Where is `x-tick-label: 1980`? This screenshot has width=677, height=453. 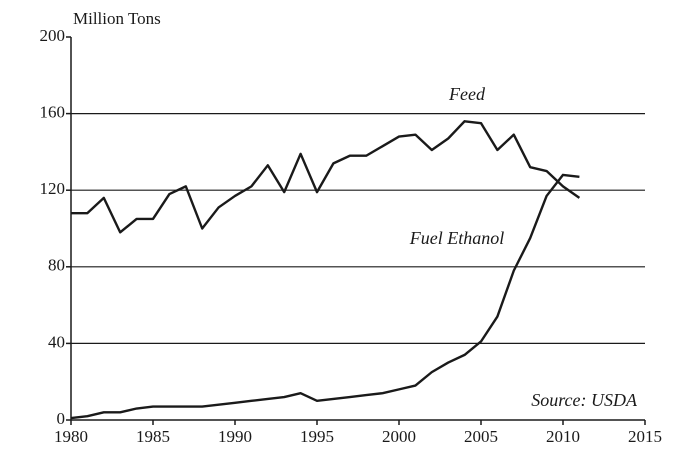
x-tick-label: 1980 is located at coordinates (71, 436).